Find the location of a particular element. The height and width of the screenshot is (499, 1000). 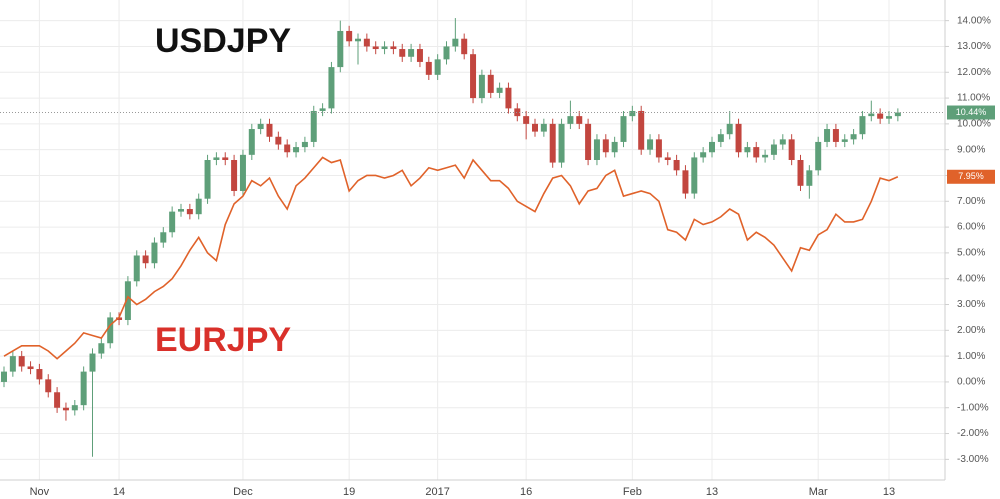

y-tick-label: 3.00% is located at coordinates (971, 304).